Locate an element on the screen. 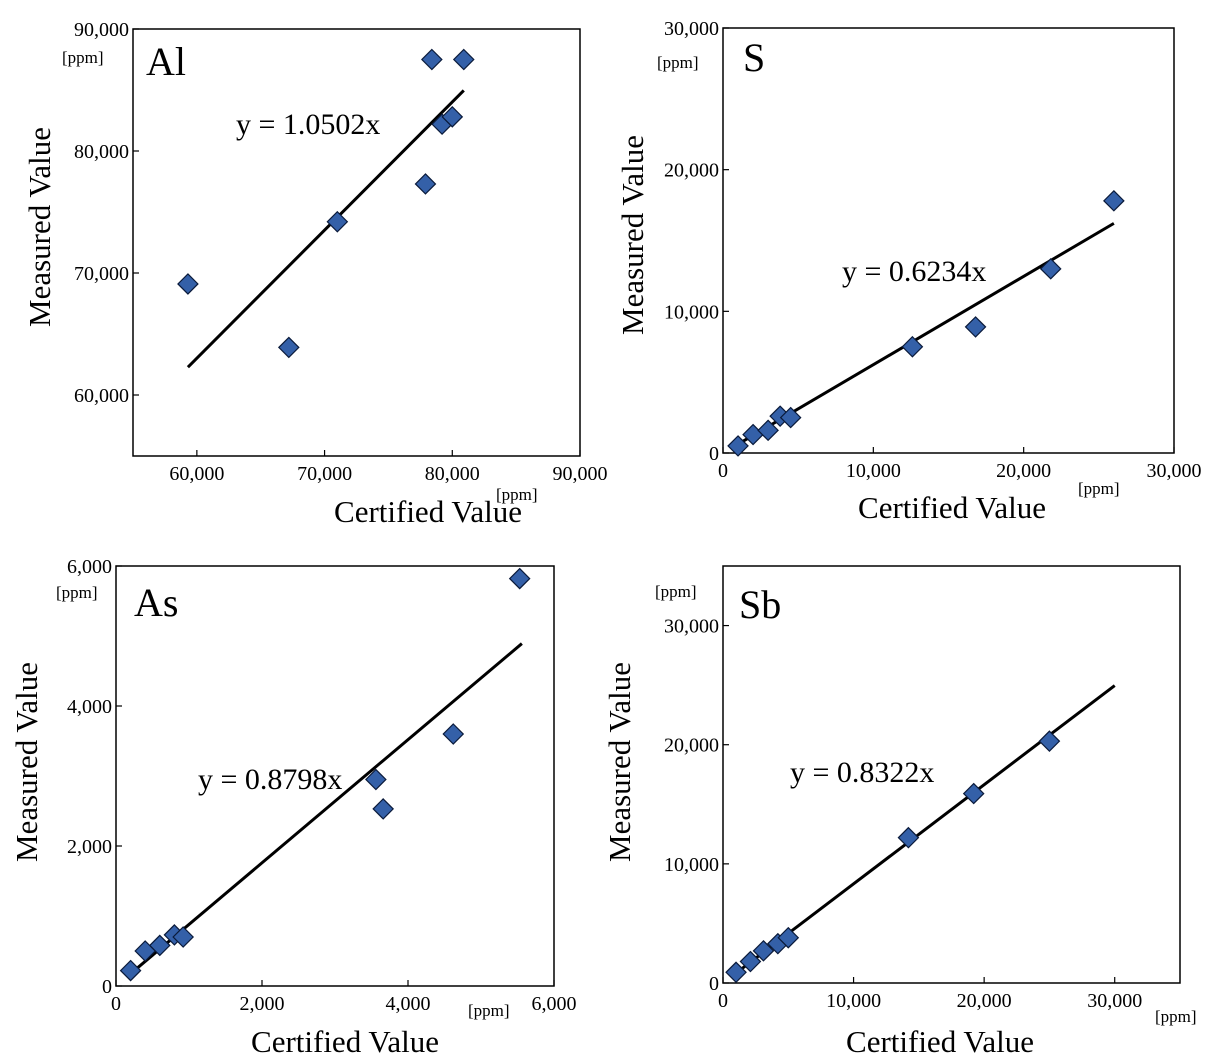 This screenshot has height=1063, width=1205. y-tick-label: 90,000 is located at coordinates (101, 30).